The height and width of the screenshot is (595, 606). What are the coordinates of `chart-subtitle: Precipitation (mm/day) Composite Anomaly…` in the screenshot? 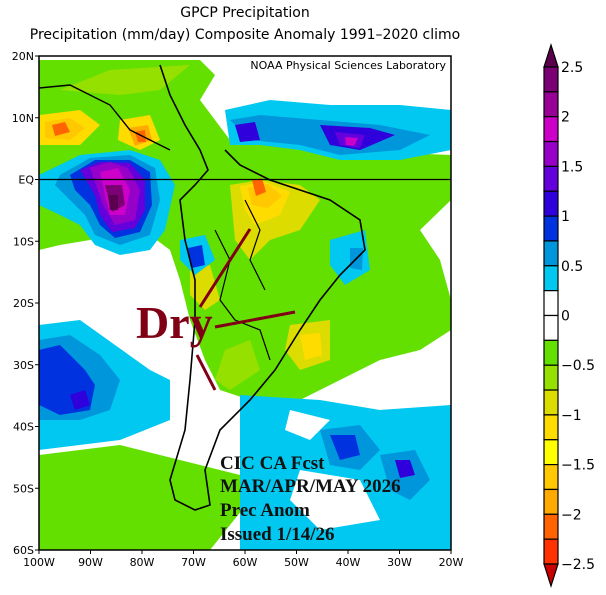 It's located at (245, 35).